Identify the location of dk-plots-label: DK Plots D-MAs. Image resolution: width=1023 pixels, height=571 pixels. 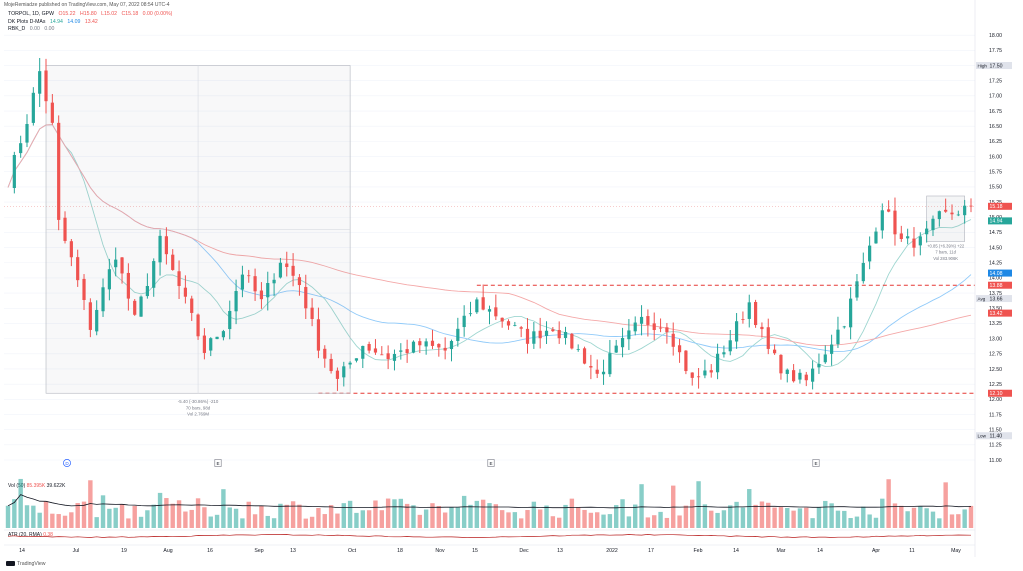
(27, 21).